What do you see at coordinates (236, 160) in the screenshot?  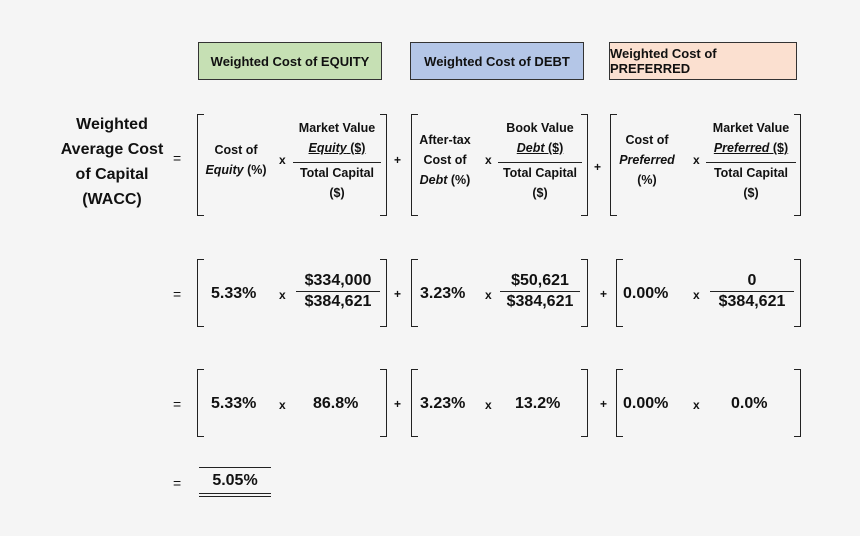 I see `equity-cost-label: Cost of Equity (%)` at bounding box center [236, 160].